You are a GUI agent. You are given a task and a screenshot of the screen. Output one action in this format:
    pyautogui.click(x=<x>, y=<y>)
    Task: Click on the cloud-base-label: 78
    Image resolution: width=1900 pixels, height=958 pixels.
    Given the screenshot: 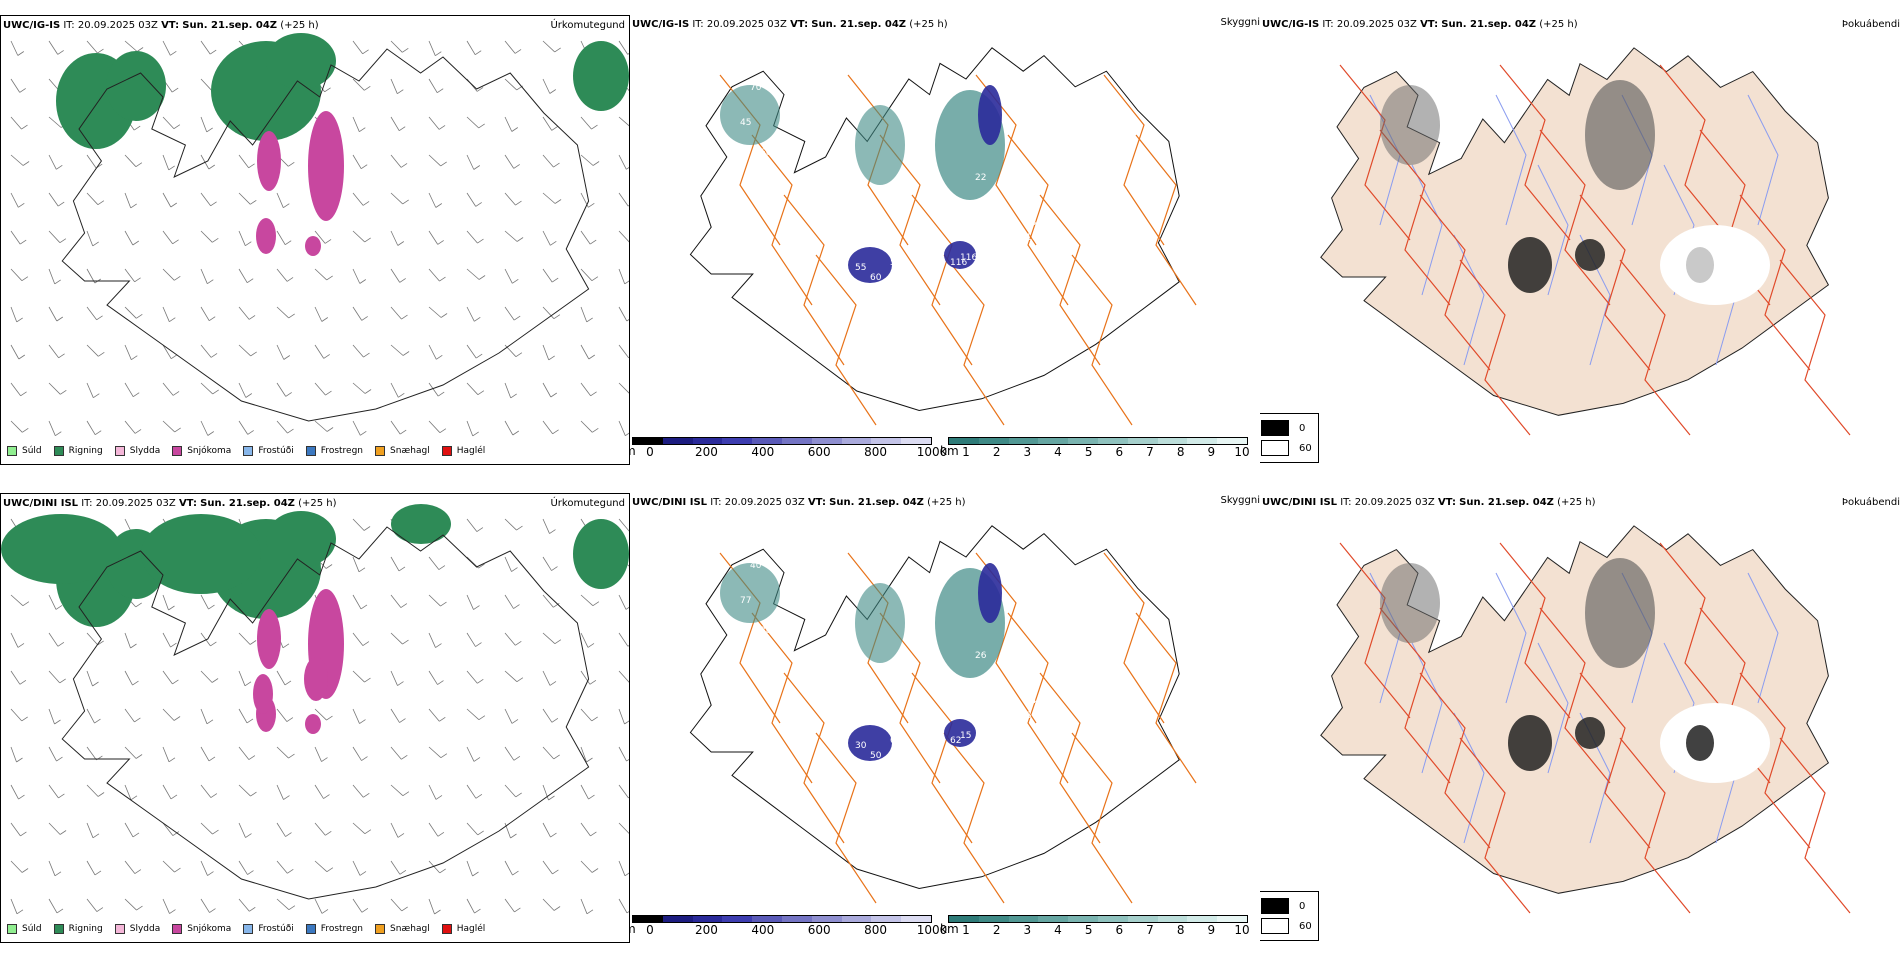 What is the action you would take?
    pyautogui.click(x=1026, y=716)
    